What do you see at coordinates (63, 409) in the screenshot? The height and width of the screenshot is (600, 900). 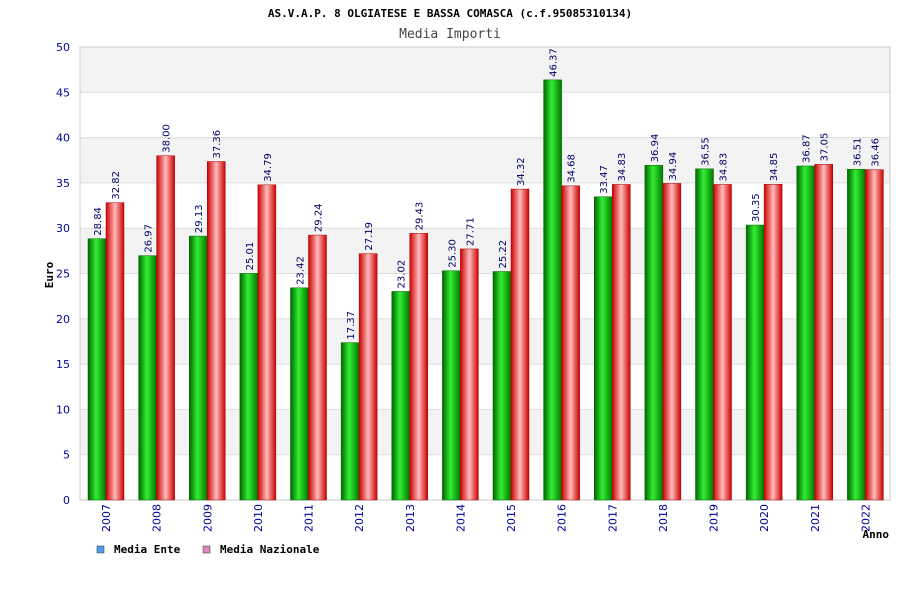 I see `y-tick-label: 10` at bounding box center [63, 409].